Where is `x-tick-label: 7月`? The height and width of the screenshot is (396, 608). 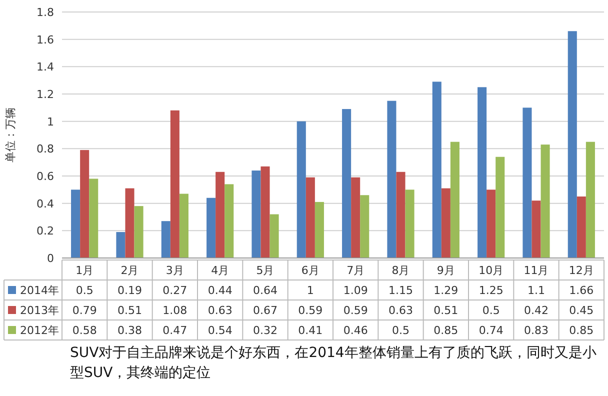 x-tick-label: 7月 is located at coordinates (355, 270).